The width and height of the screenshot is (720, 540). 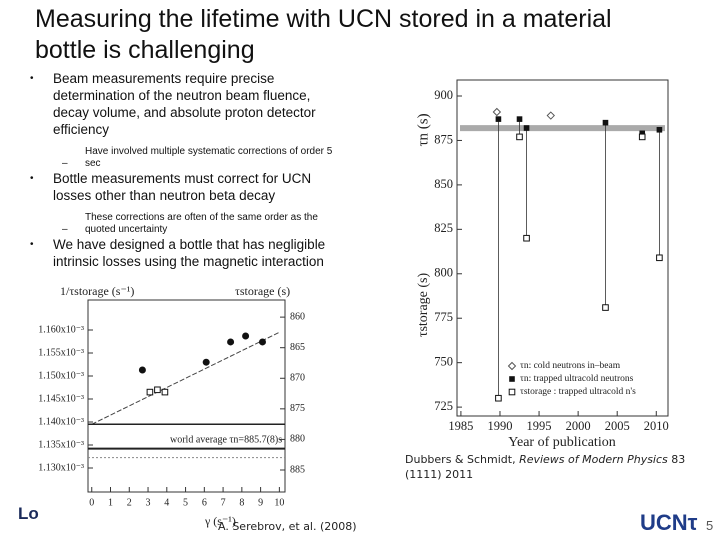 What do you see at coordinates (443, 406) in the screenshot?
I see `y-tick-label: 725` at bounding box center [443, 406].